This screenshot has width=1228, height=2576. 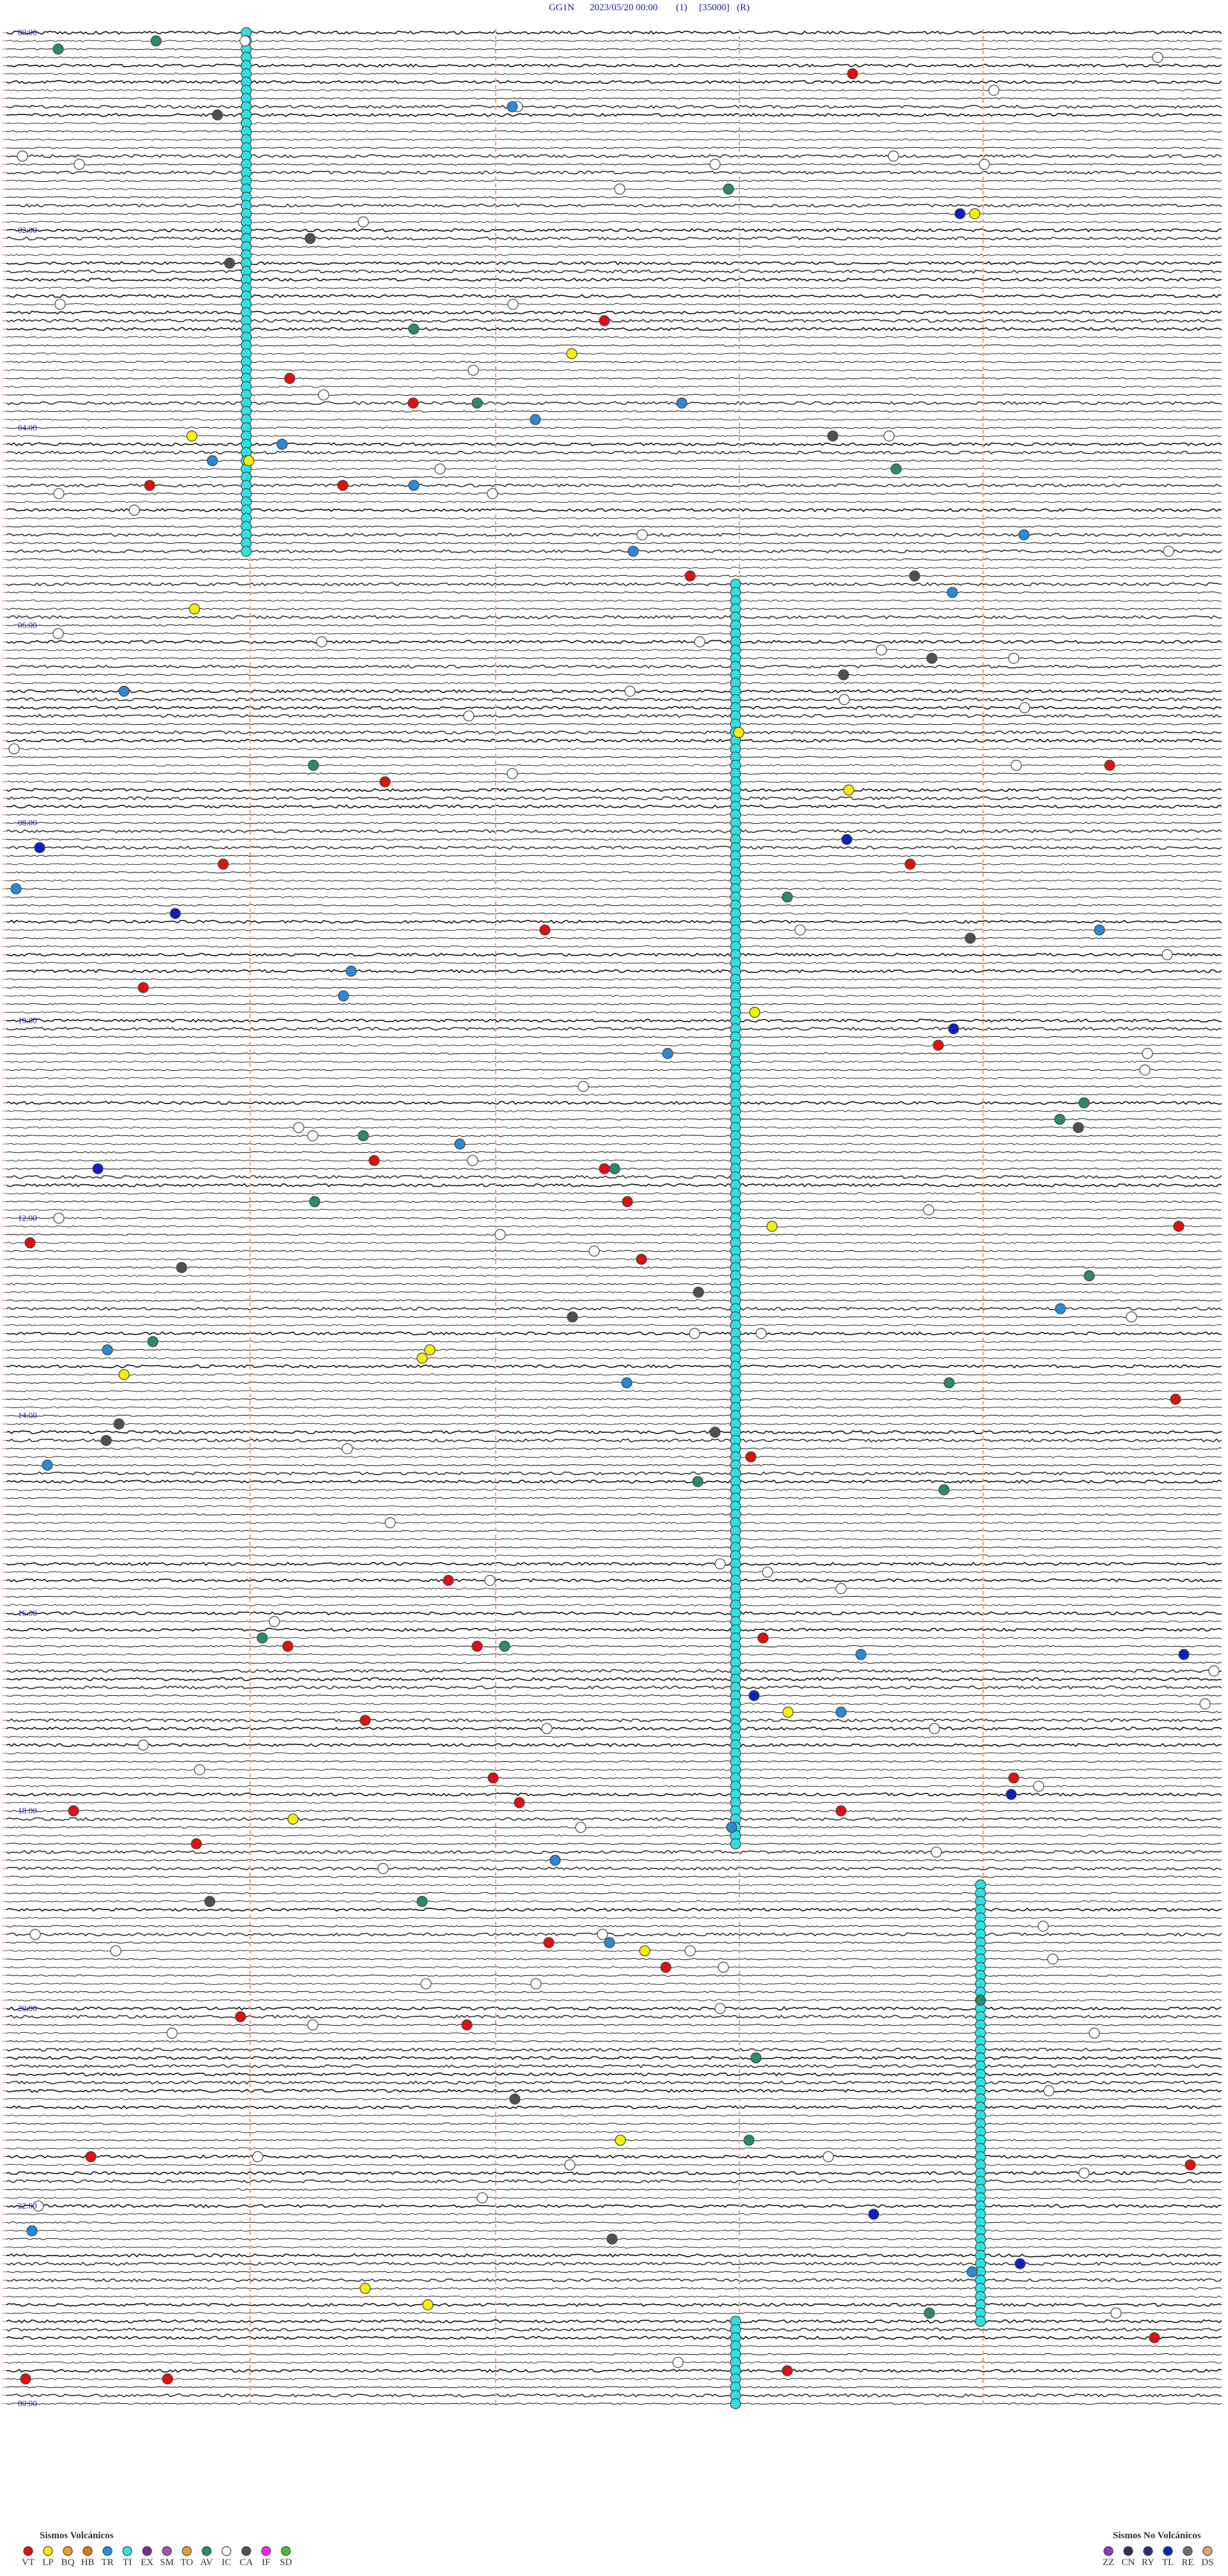 I want to click on legend-code: LP, so click(x=48, y=2562).